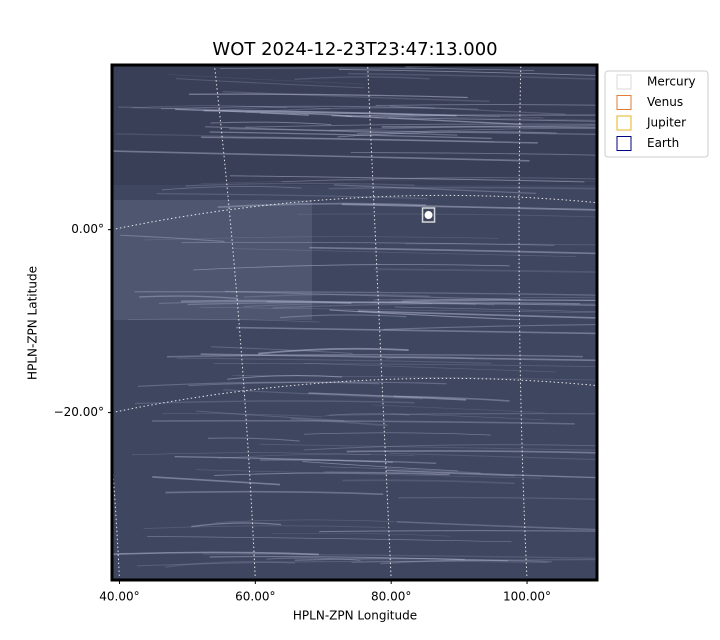 The image size is (720, 640). I want to click on legend-label: Venus, so click(665, 102).